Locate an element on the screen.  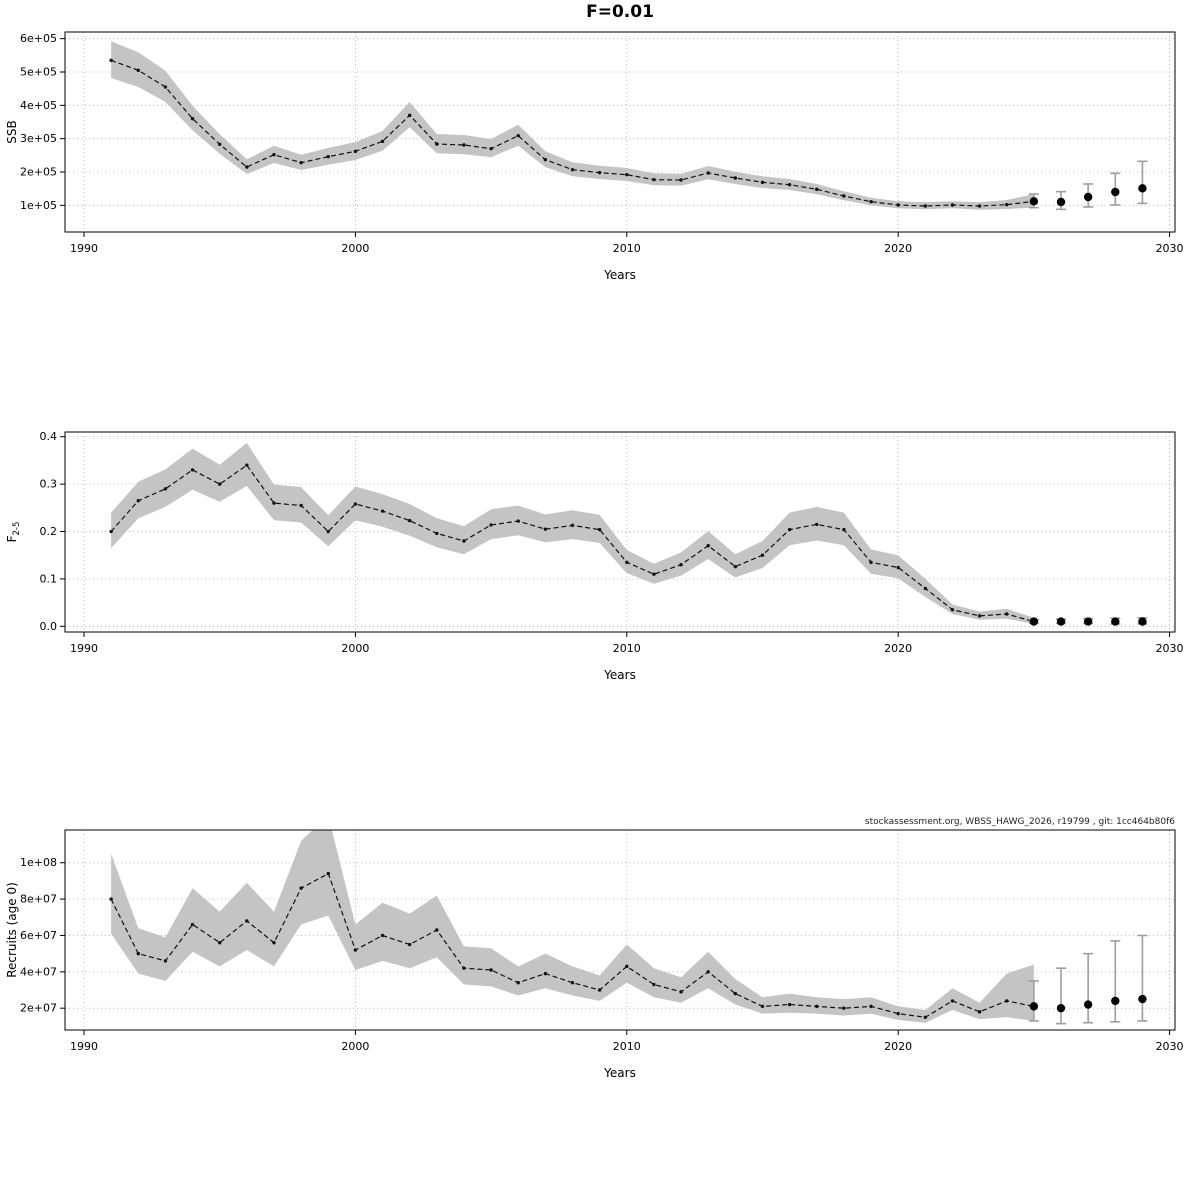
svg-text: 0.2 is located at coordinates (49, 531).